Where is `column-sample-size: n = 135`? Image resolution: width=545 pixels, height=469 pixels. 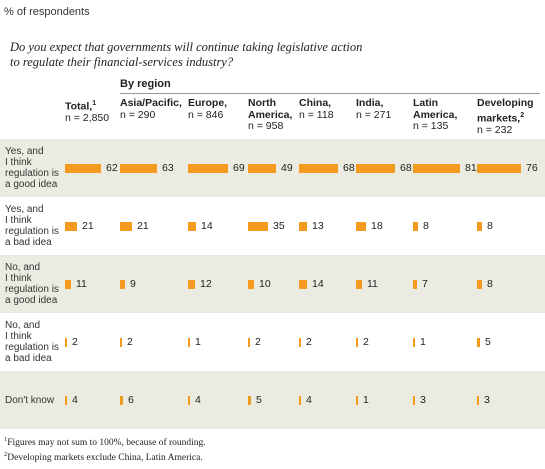 column-sample-size: n = 135 is located at coordinates (431, 126).